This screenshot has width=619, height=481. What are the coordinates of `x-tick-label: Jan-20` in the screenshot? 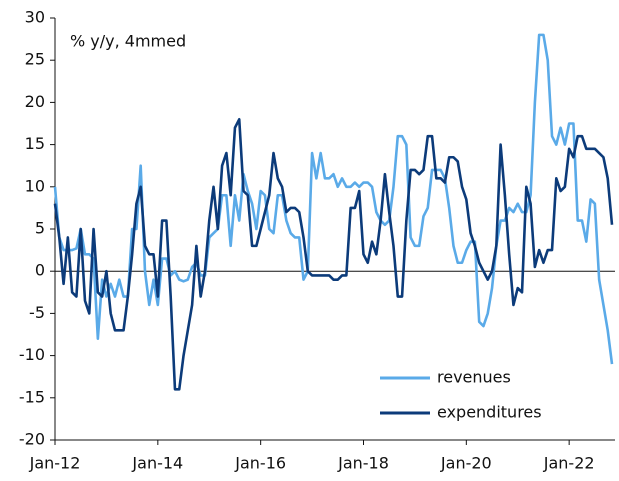 It's located at (466, 463).